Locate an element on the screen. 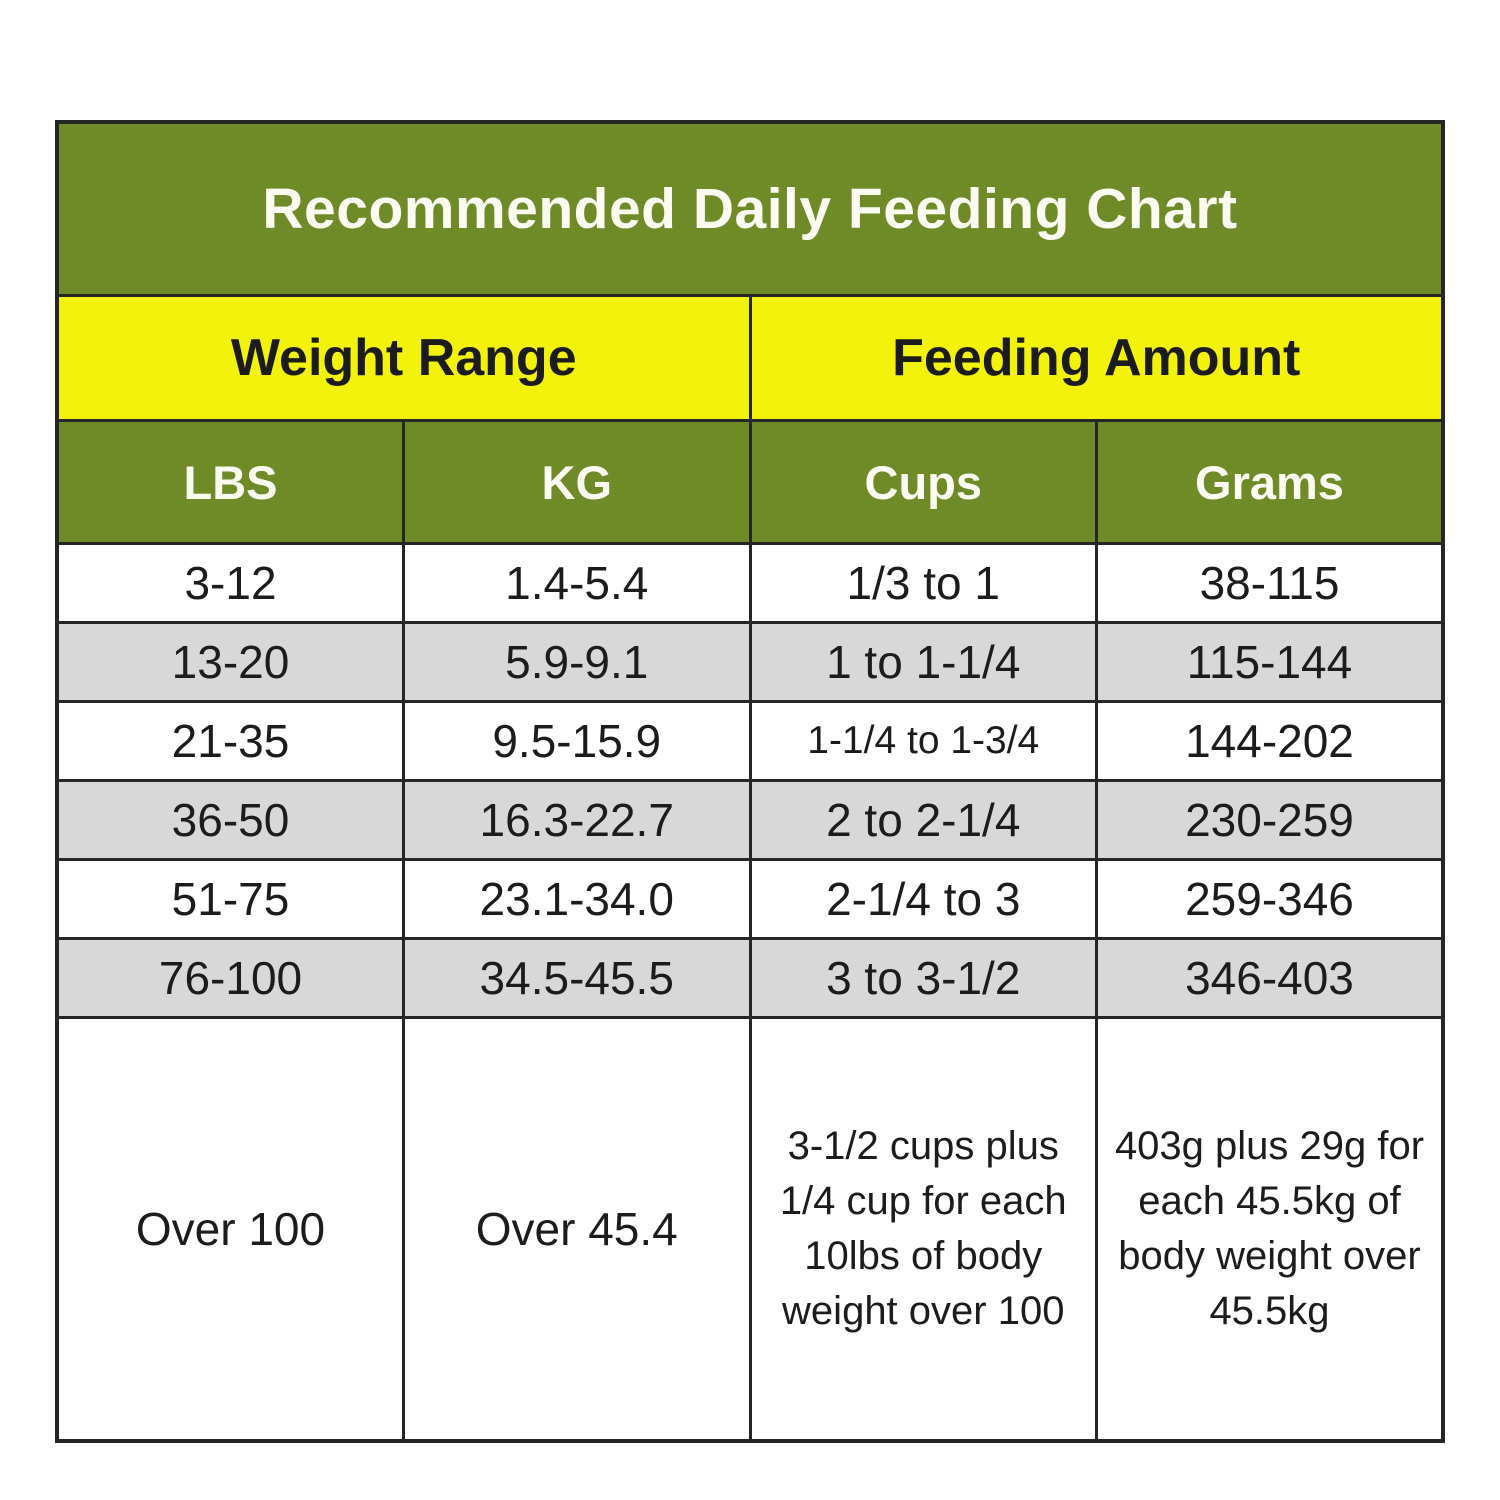 The height and width of the screenshot is (1500, 1500). group-header-row: Weight Range Feeding Amount is located at coordinates (750, 358).